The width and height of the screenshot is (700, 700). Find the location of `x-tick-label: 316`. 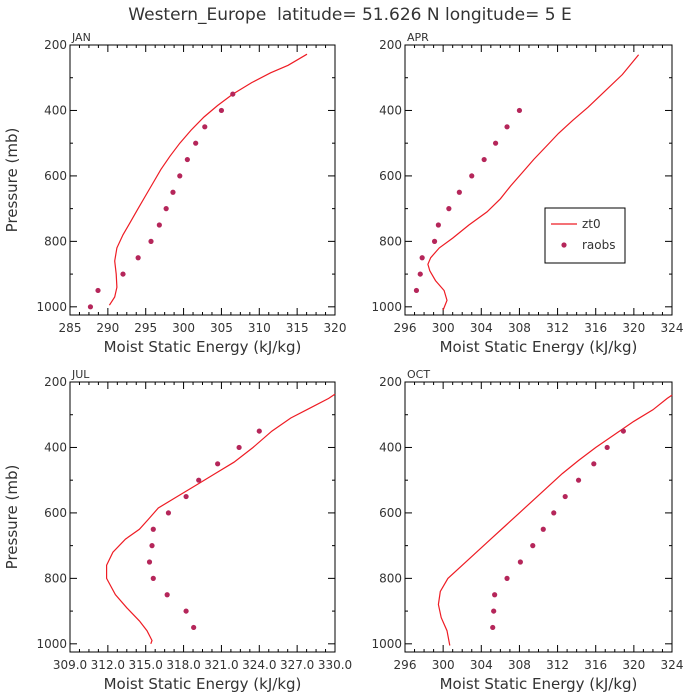

x-tick-label: 316 is located at coordinates (595, 665).